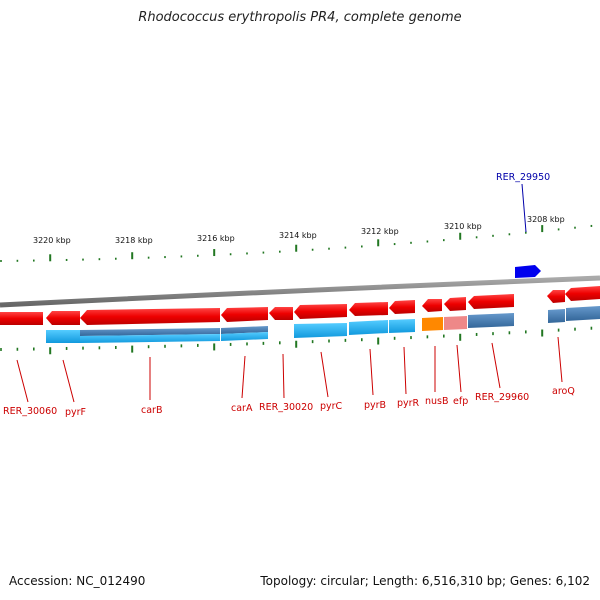 This screenshot has width=600, height=600. What do you see at coordinates (52, 240) in the screenshot?
I see `tick-label: 3220 kbp` at bounding box center [52, 240].